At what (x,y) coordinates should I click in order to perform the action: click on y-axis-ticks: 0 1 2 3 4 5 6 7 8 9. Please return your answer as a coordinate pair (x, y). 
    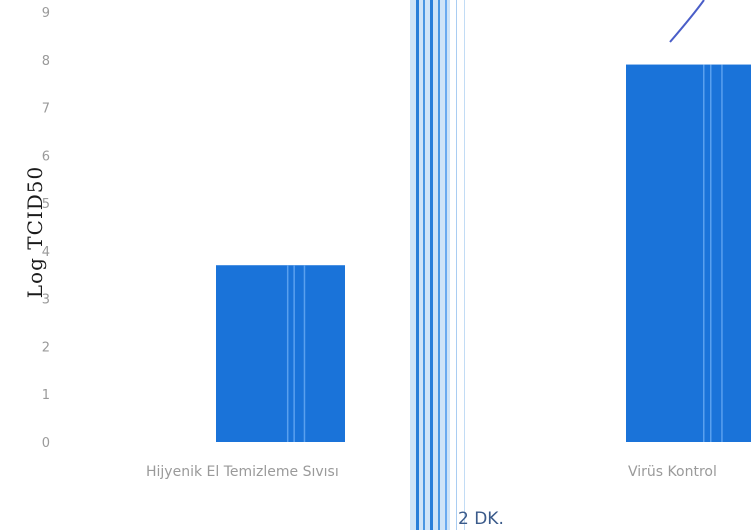
    Looking at the image, I should click on (46, 228).